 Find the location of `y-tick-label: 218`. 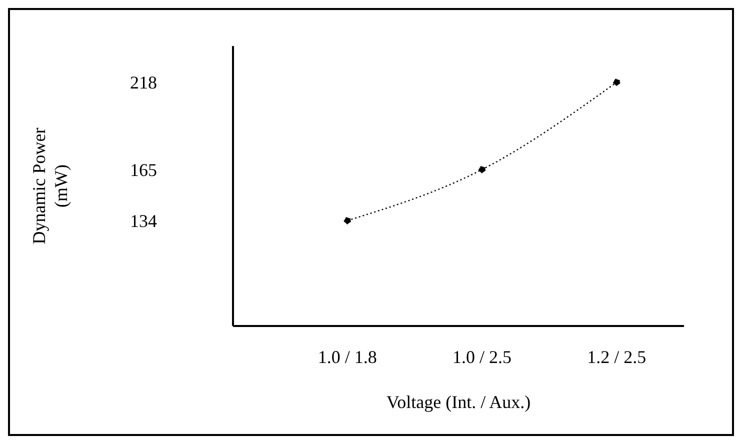

y-tick-label: 218 is located at coordinates (143, 82).